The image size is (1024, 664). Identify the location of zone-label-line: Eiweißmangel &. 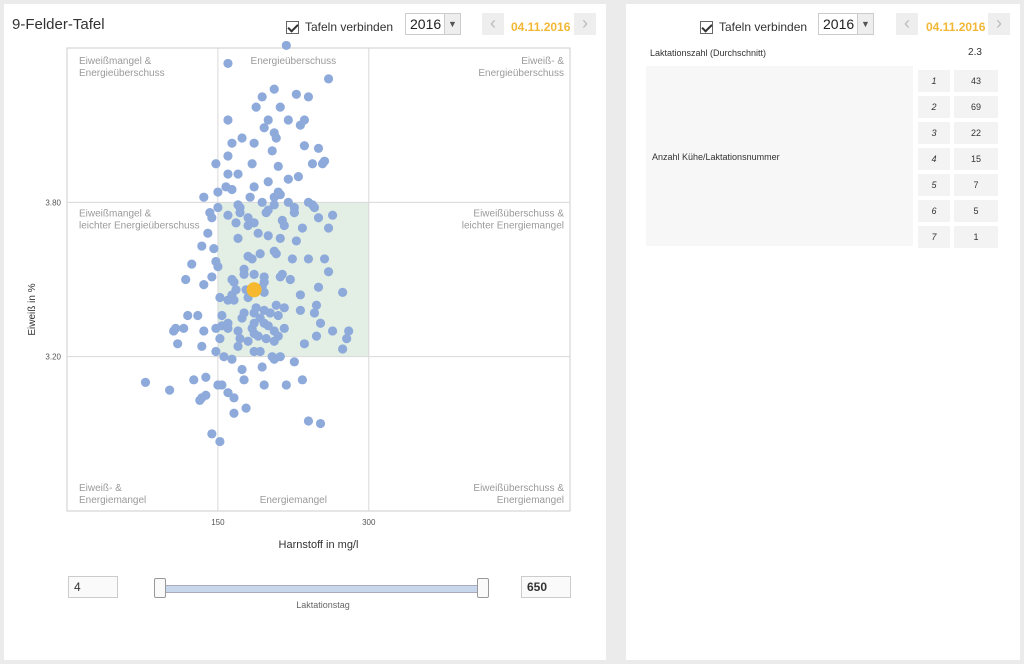
(115, 61).